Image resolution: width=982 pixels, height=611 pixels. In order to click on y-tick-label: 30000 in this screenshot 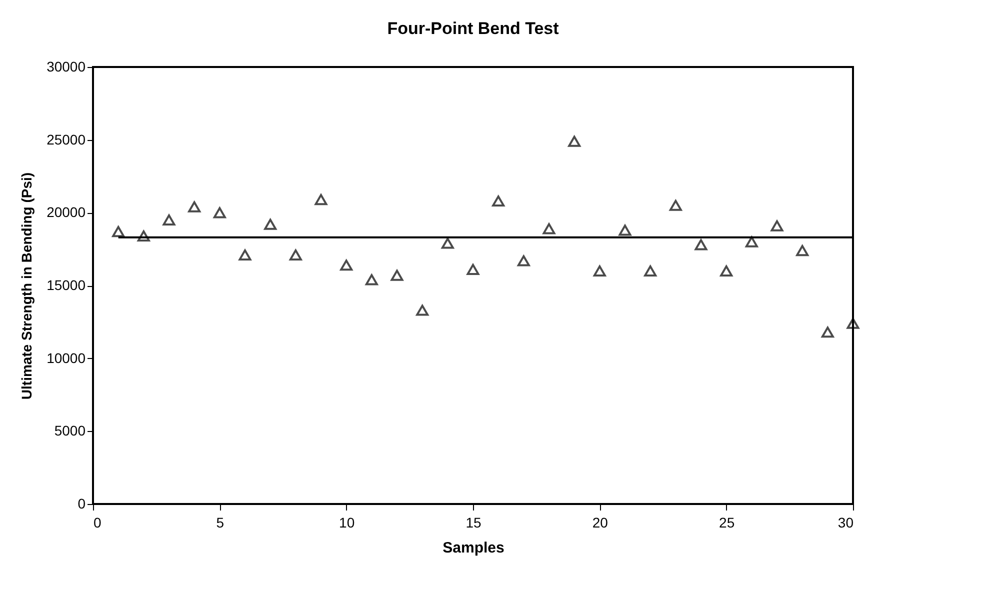, I will do `click(66, 66)`.